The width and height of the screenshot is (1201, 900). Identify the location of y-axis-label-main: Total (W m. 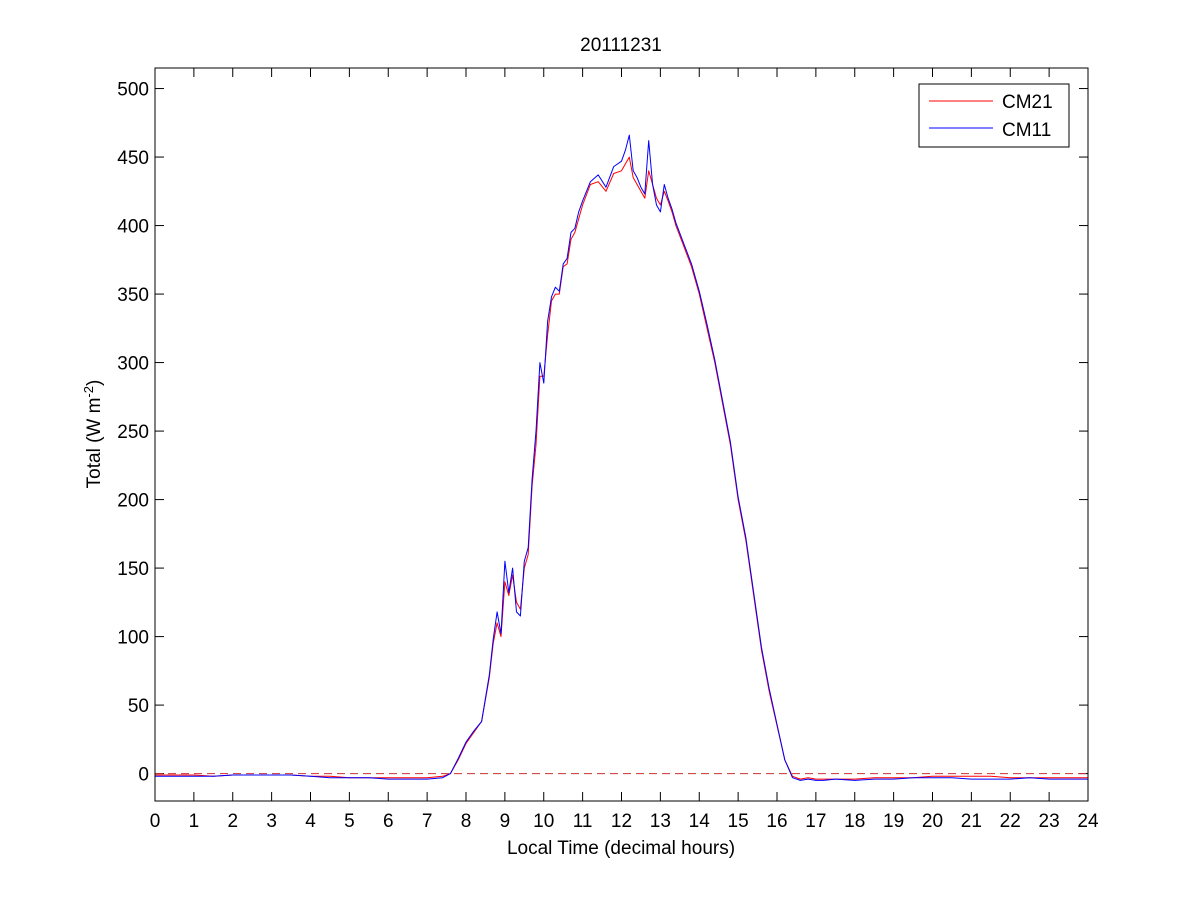
(94, 443).